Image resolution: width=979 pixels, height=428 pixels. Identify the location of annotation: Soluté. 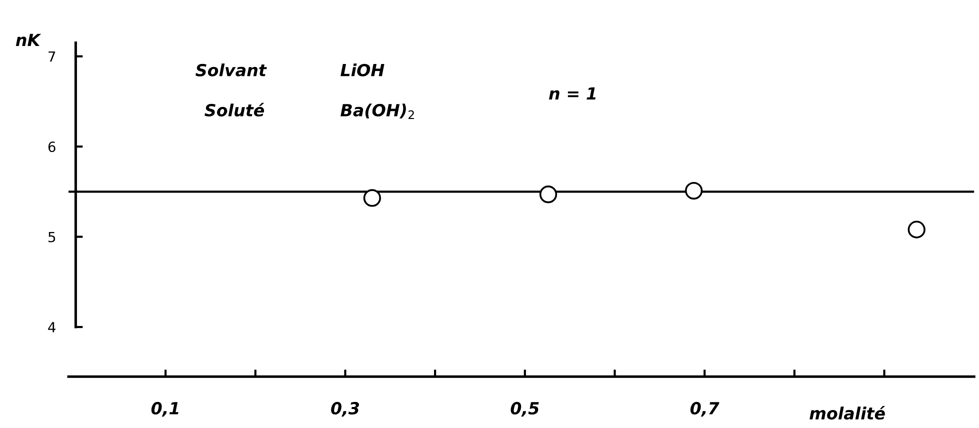
(234, 109).